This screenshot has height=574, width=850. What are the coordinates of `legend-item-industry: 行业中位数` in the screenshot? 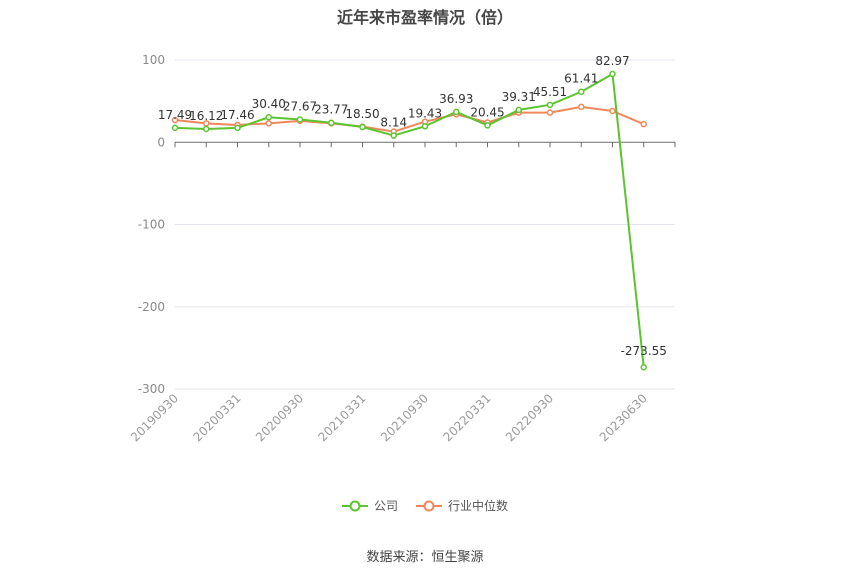 It's located at (462, 505).